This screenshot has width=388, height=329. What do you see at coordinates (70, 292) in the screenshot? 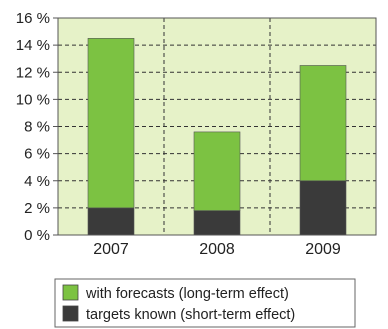
I see `legend-swatch-forecasts` at bounding box center [70, 292].